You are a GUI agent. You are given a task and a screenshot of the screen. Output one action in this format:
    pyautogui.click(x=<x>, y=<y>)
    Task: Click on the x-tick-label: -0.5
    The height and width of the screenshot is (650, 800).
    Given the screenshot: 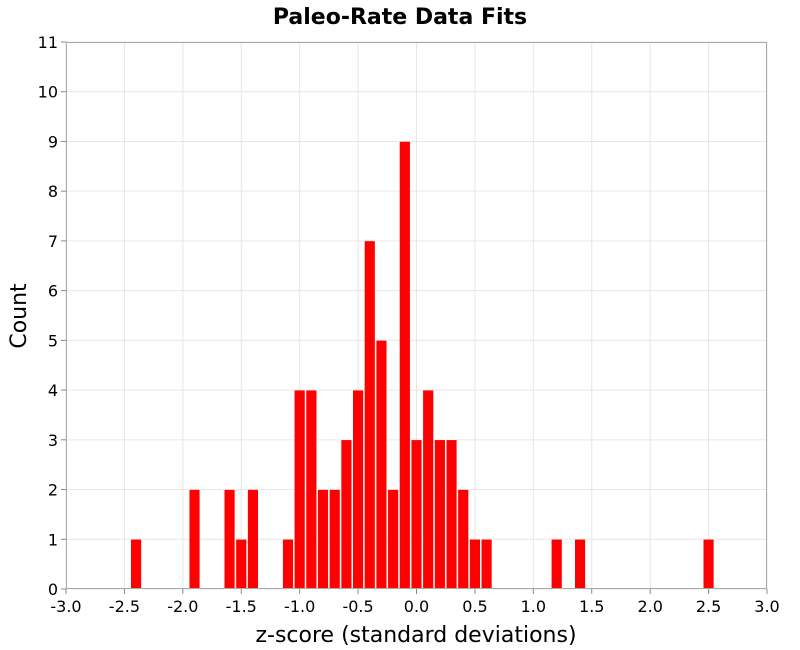 What is the action you would take?
    pyautogui.click(x=357, y=606)
    